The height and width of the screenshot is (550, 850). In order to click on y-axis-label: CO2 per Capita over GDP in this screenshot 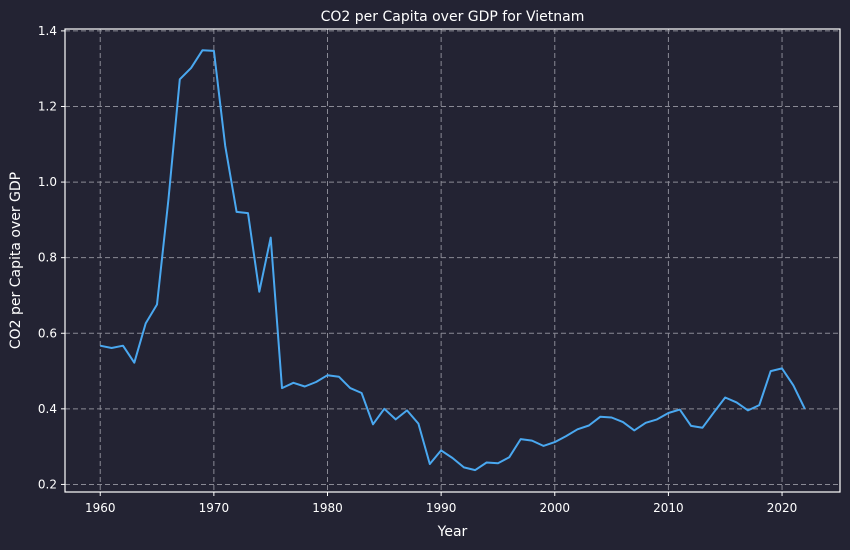, I will do `click(16, 260)`.